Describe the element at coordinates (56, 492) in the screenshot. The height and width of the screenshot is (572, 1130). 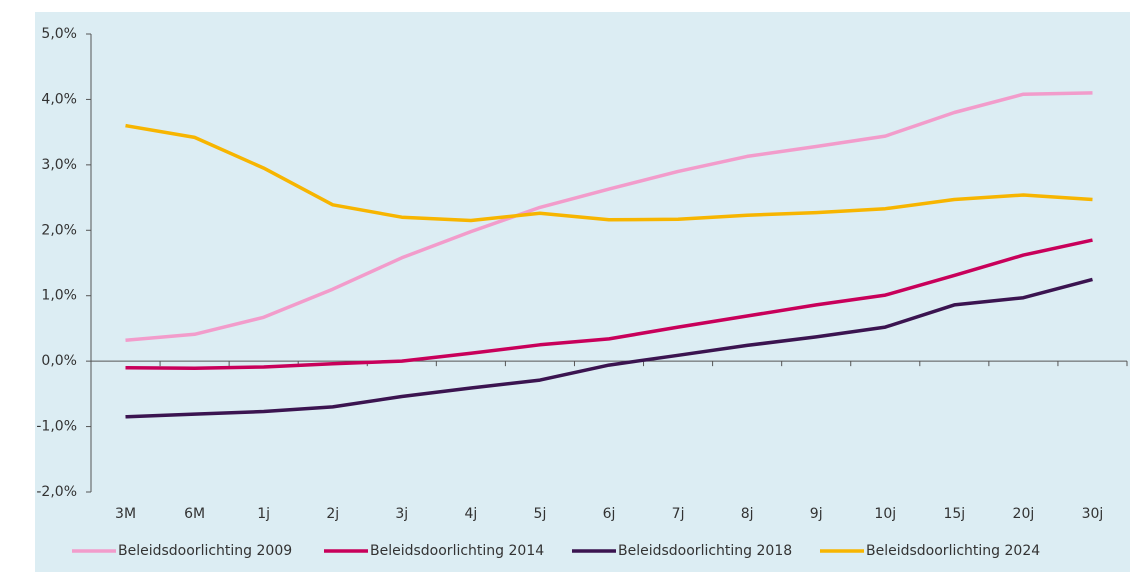
I see `y-tick-label: -2,0%` at that location.